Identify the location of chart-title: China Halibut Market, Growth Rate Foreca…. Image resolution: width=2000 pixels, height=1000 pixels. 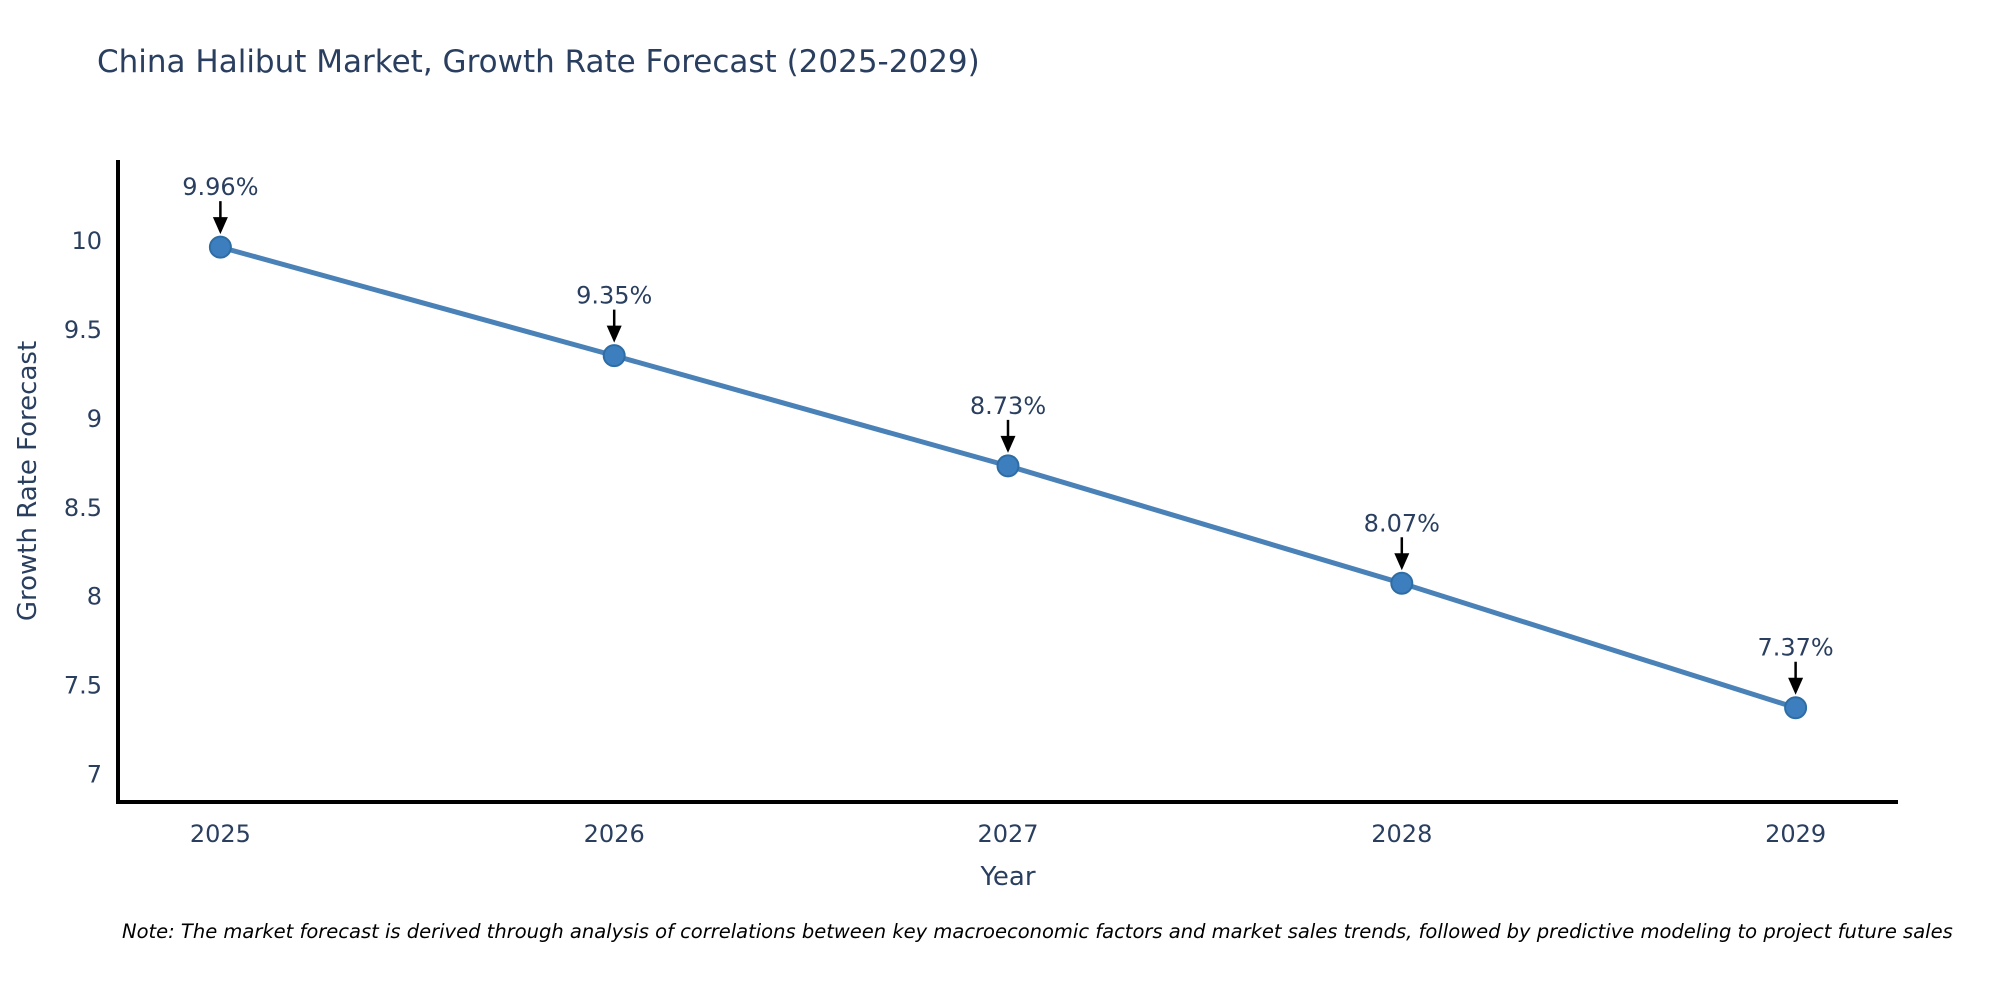
(538, 62).